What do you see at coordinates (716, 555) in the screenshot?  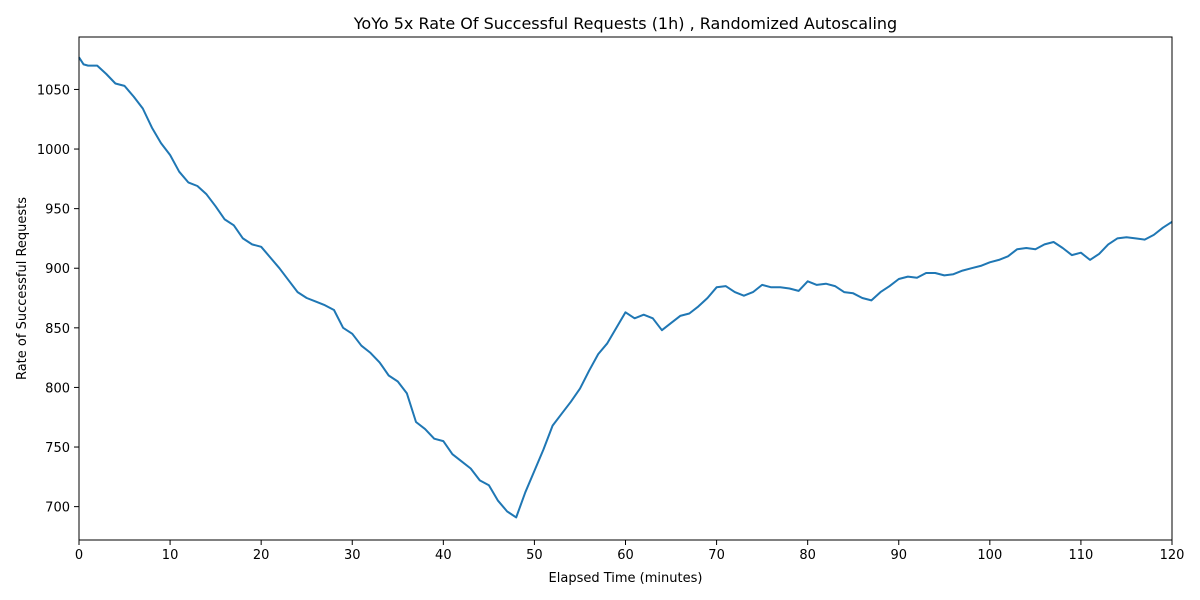 I see `x-tick-label: 70` at bounding box center [716, 555].